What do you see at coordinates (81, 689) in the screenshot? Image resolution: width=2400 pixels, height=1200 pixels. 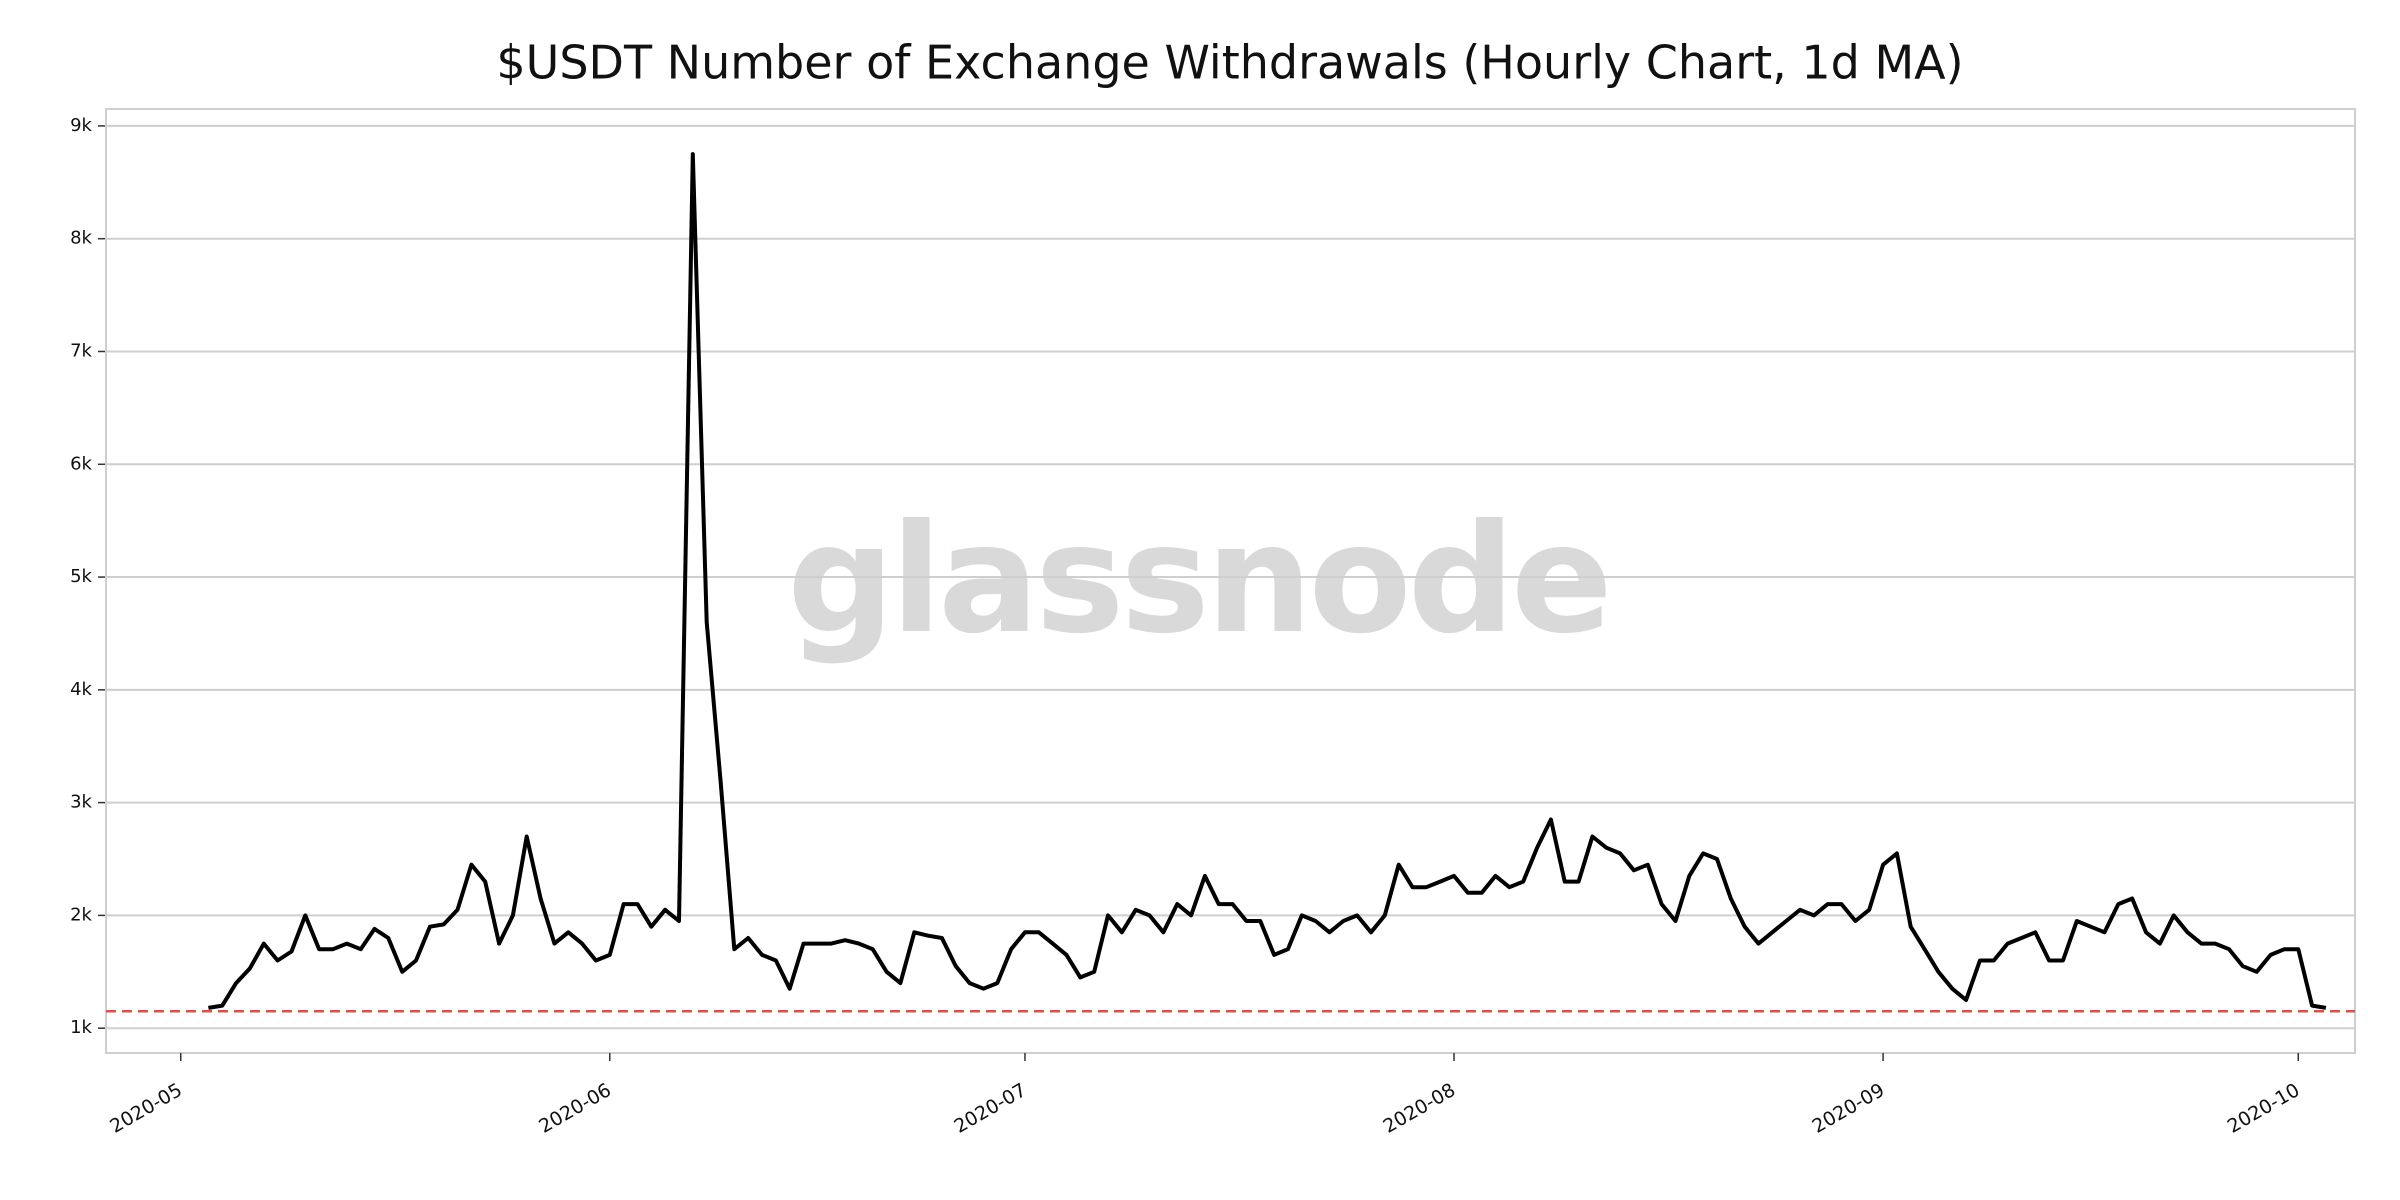 I see `y-tick-label: 4k` at bounding box center [81, 689].